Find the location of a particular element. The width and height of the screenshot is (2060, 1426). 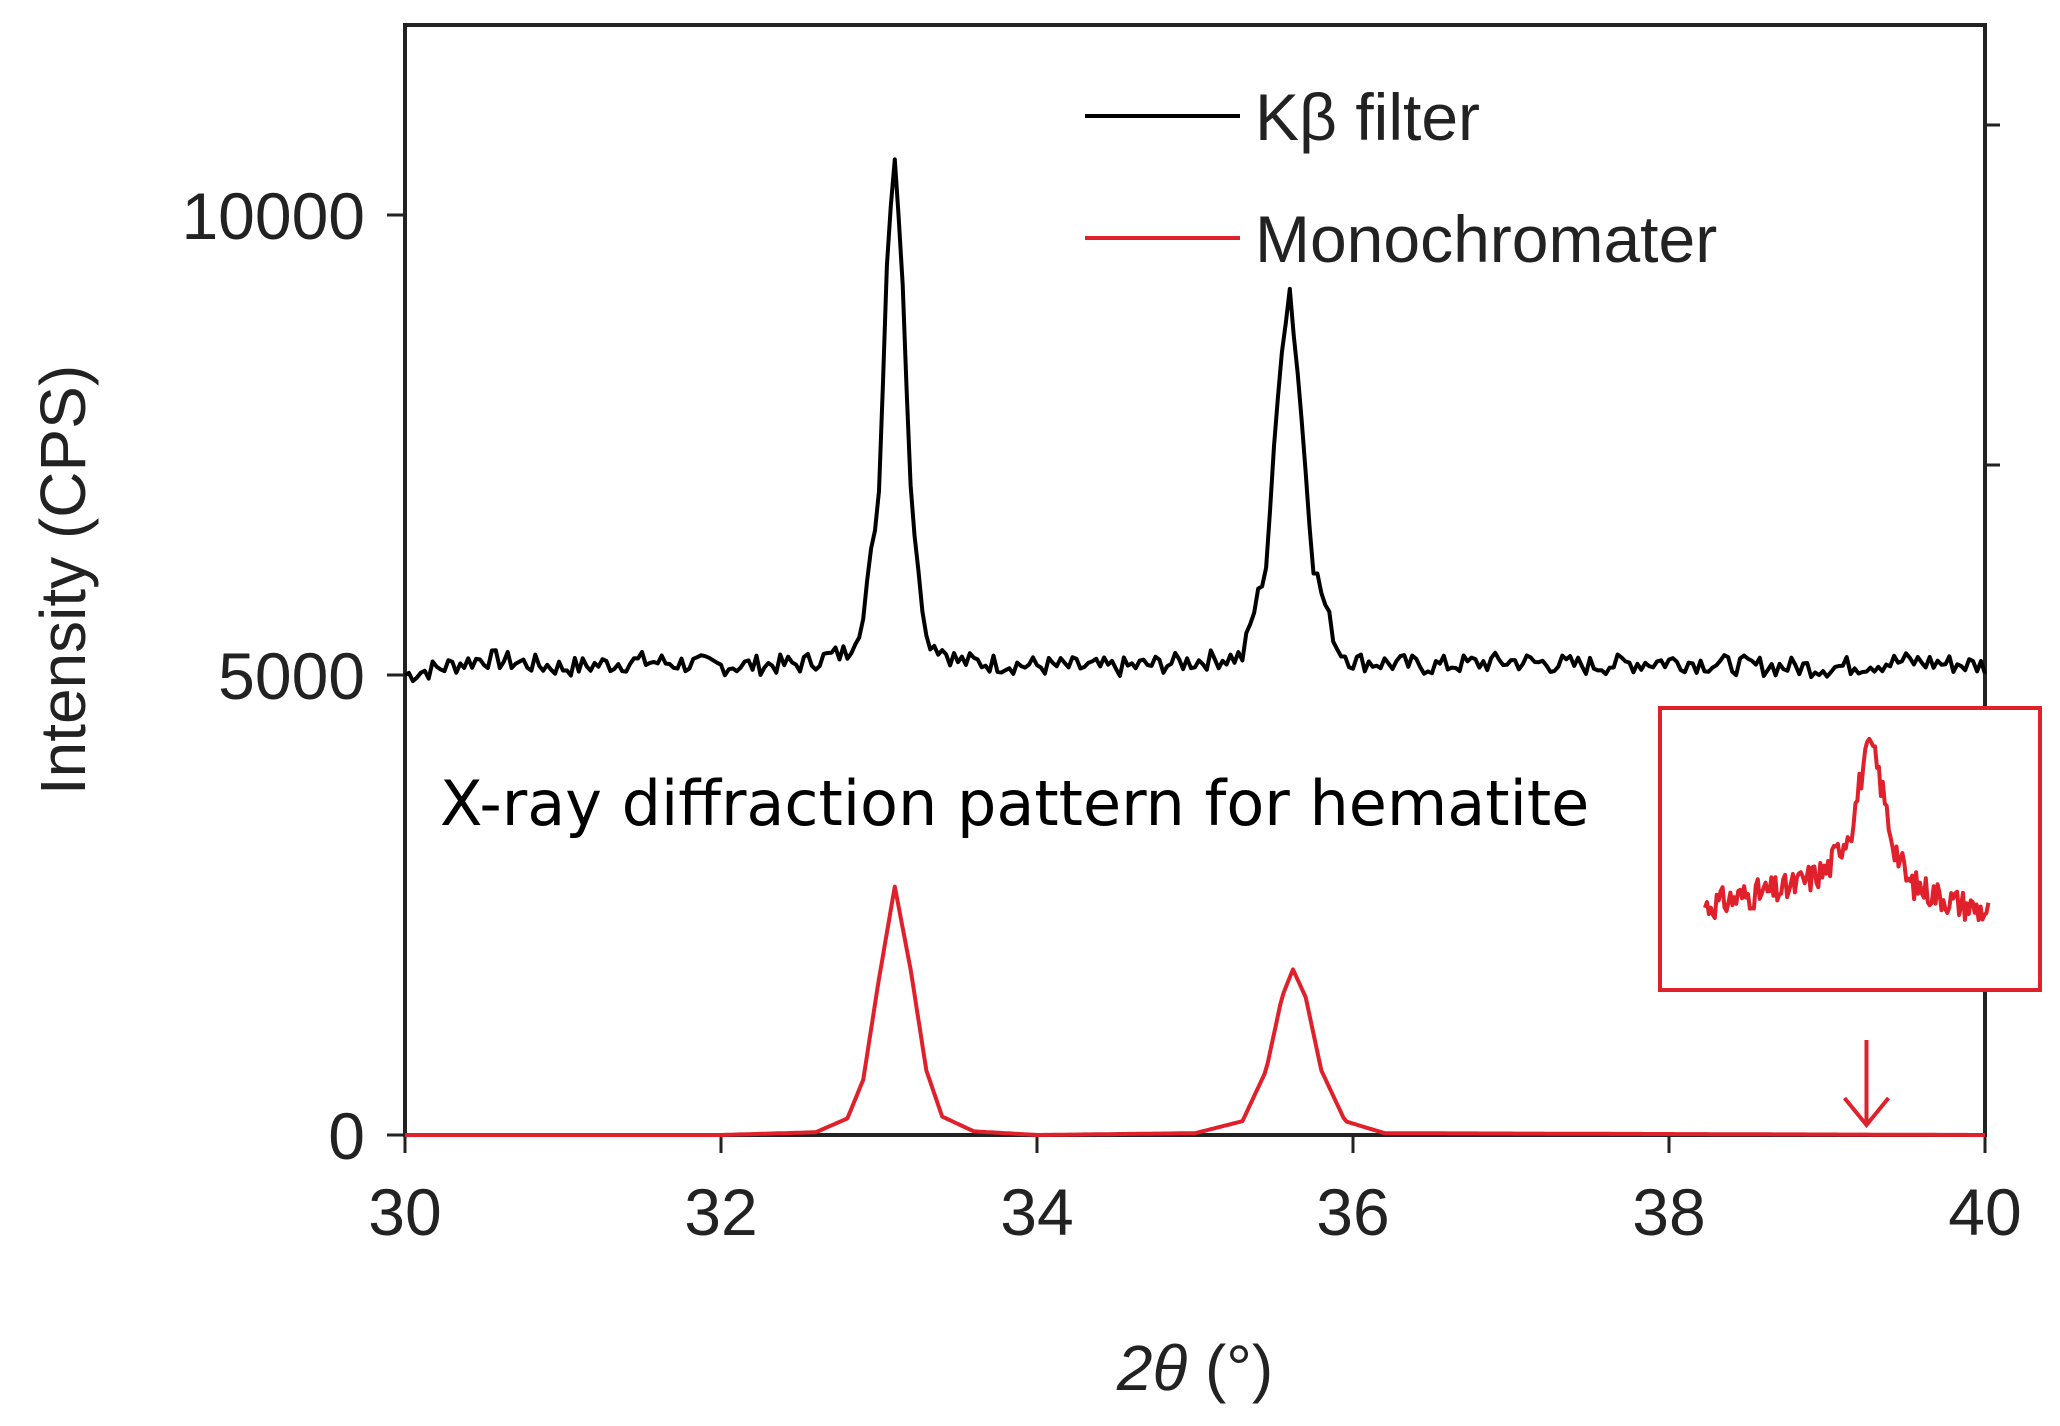

x-axis-title-unit: (°) is located at coordinates (1230, 1368).